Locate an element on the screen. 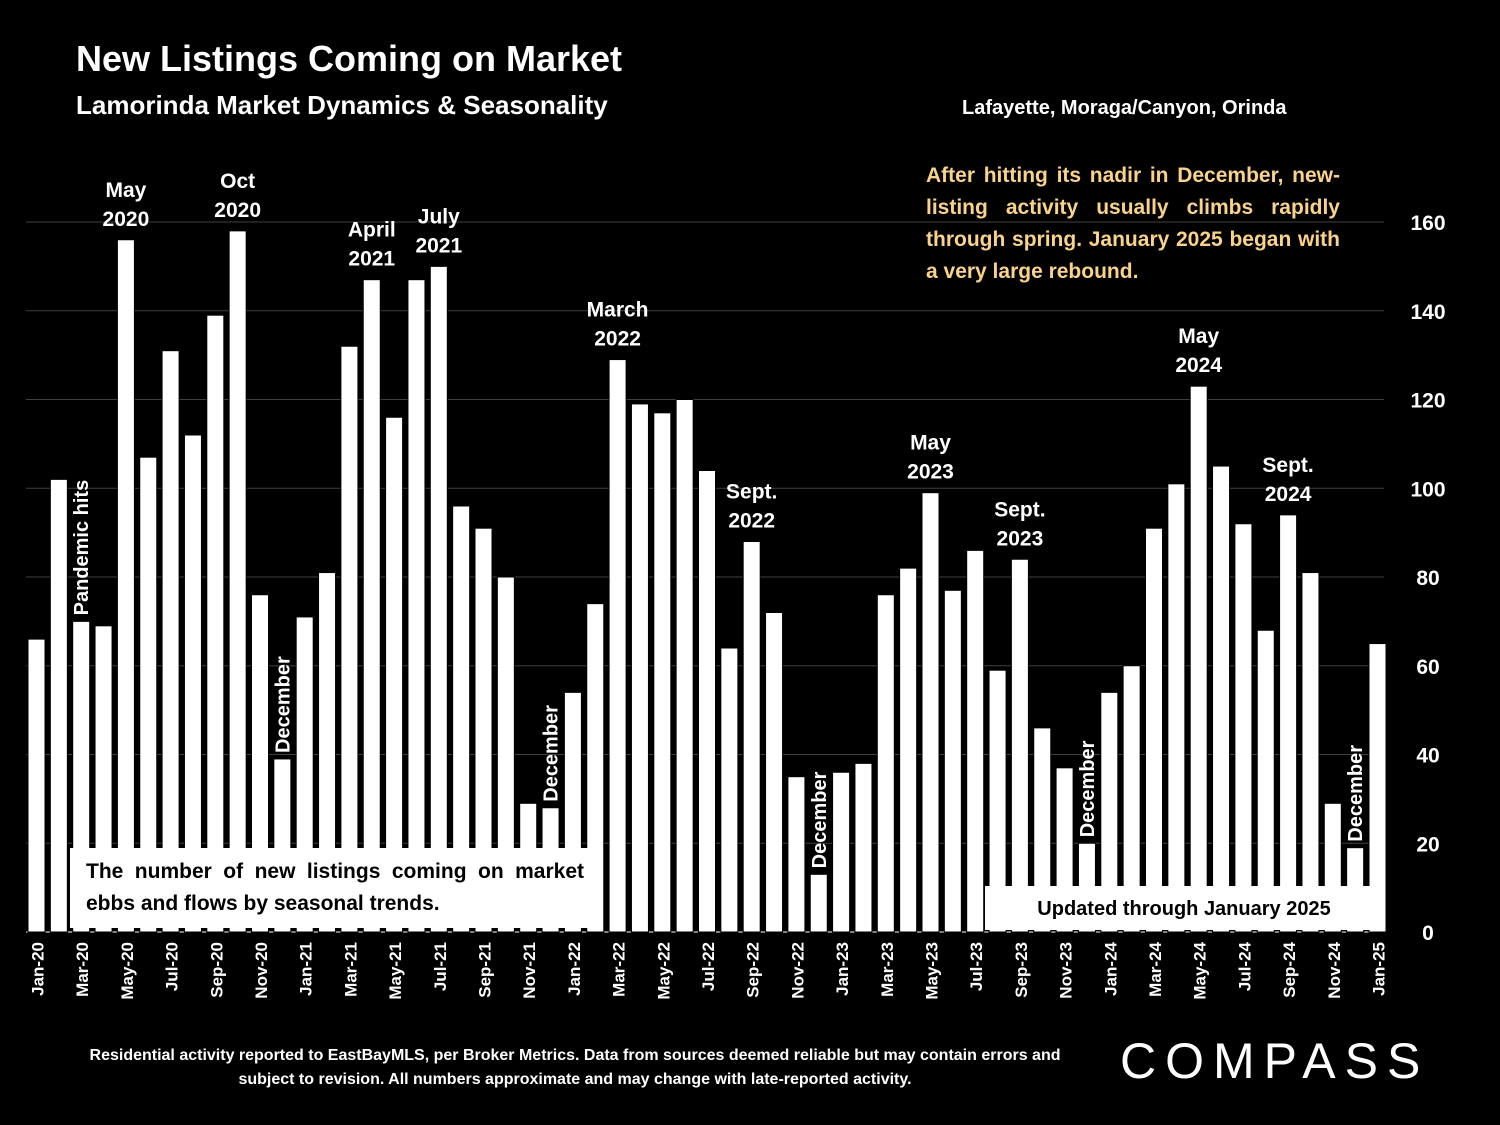  x-tick-label: Jan-25 is located at coordinates (1379, 969).